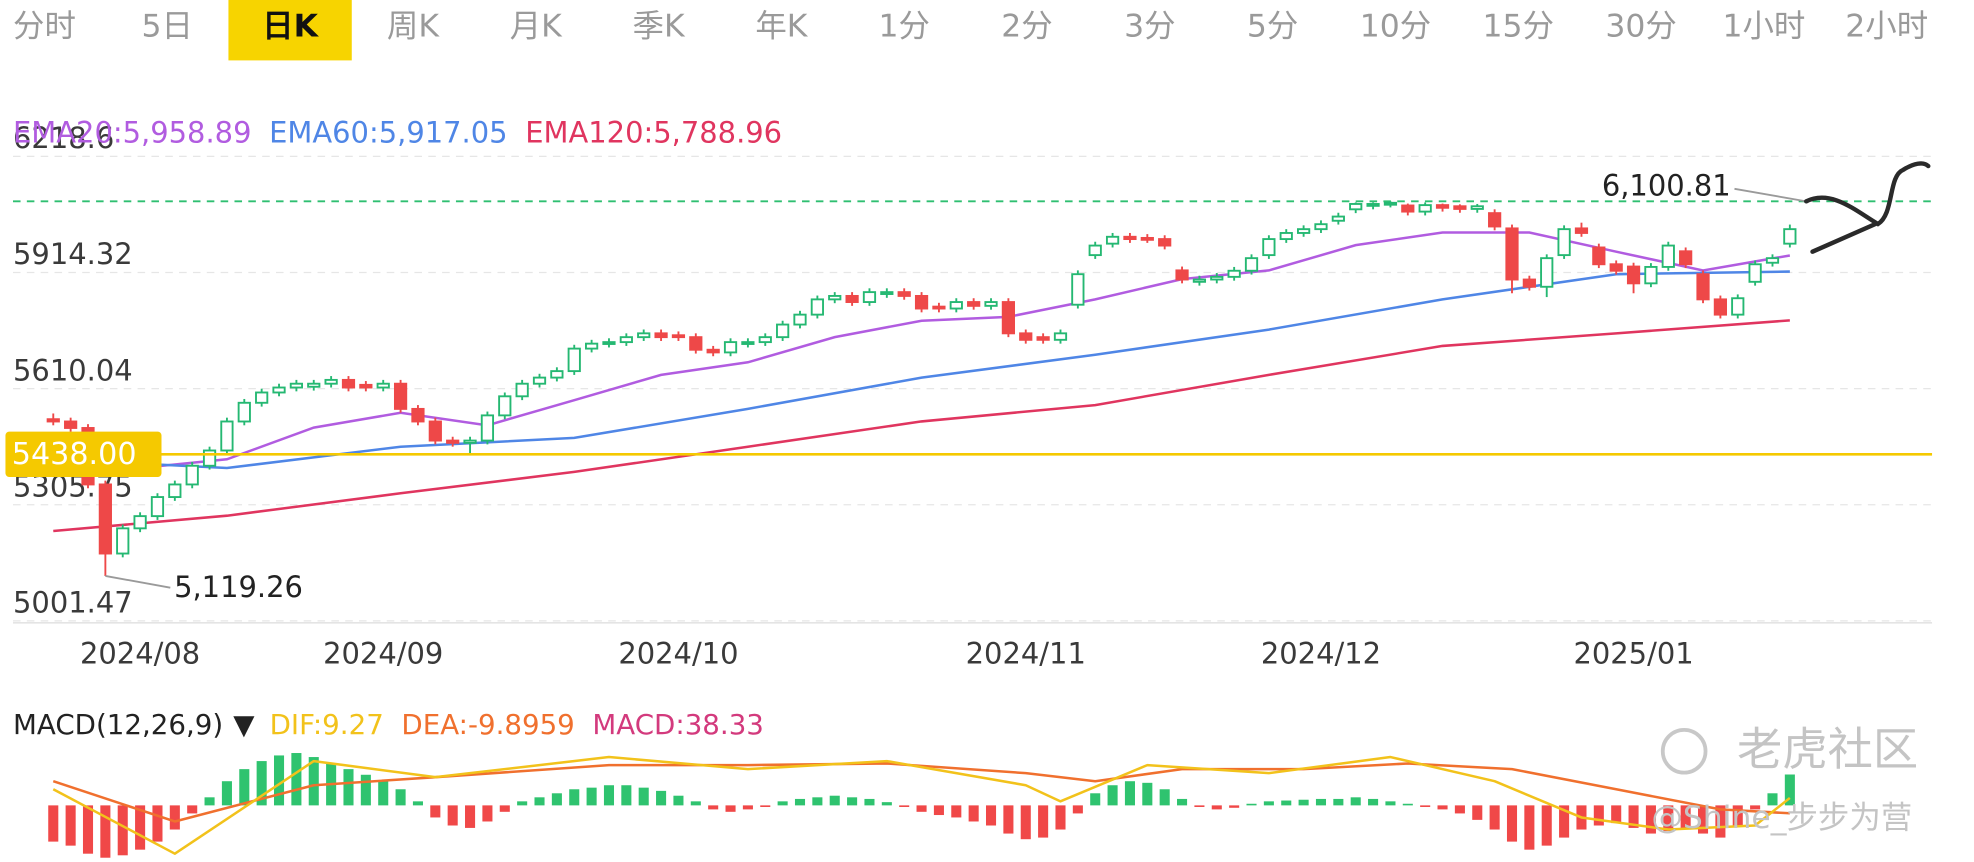 The width and height of the screenshot is (1974, 862). What do you see at coordinates (383, 654) in the screenshot?
I see `x-tick-label: 2024/09` at bounding box center [383, 654].